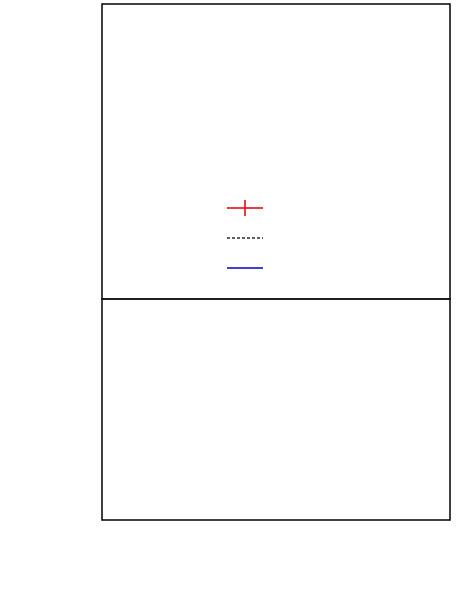 Image resolution: width=464 pixels, height=600 pixels. Describe the element at coordinates (245, 234) in the screenshot. I see `legend` at that location.